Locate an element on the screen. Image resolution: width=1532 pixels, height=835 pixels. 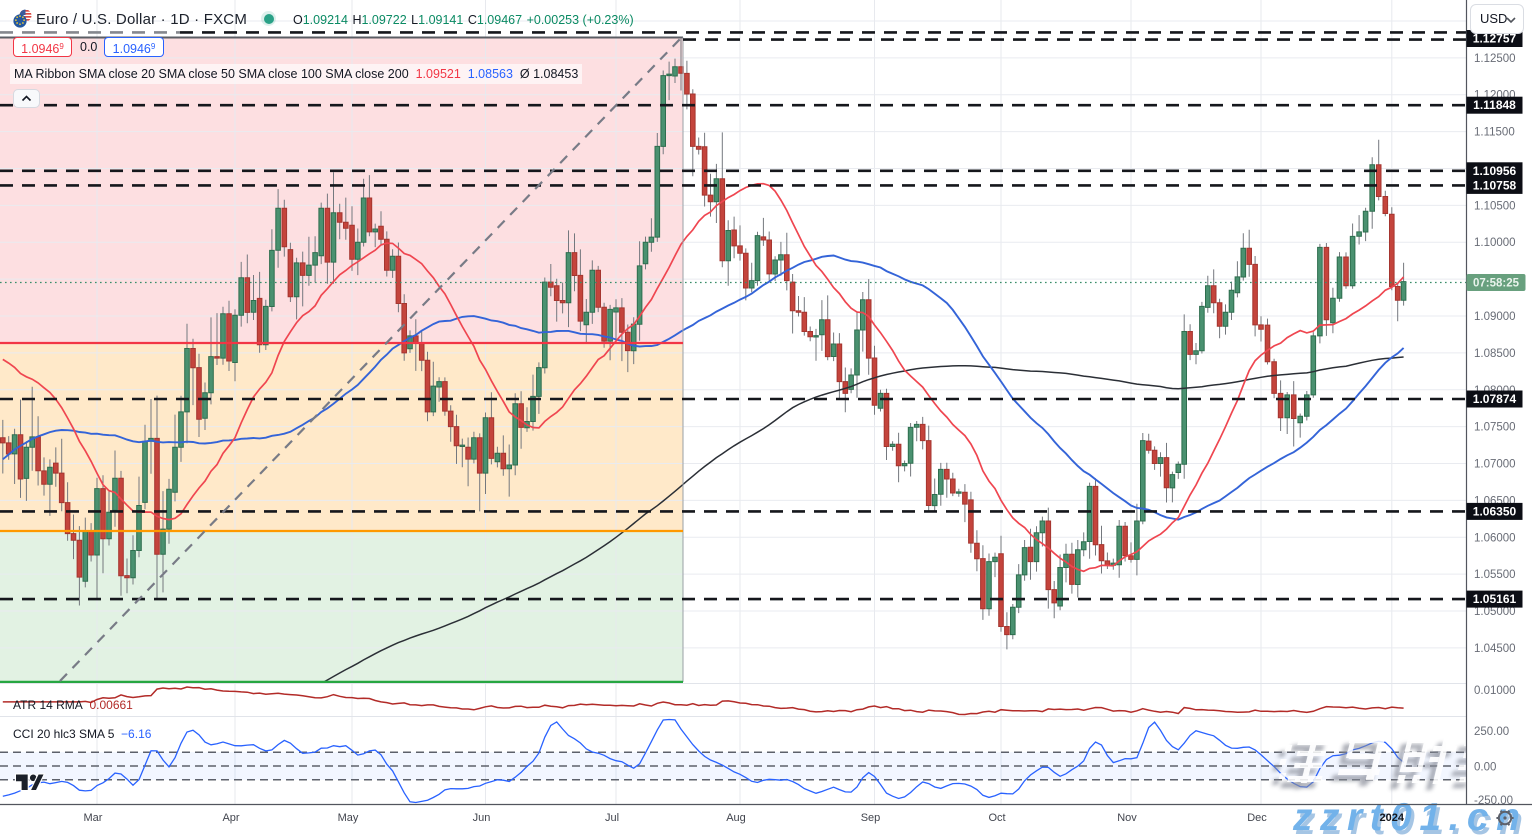
svg-text: 1.04500 is located at coordinates (1495, 649).